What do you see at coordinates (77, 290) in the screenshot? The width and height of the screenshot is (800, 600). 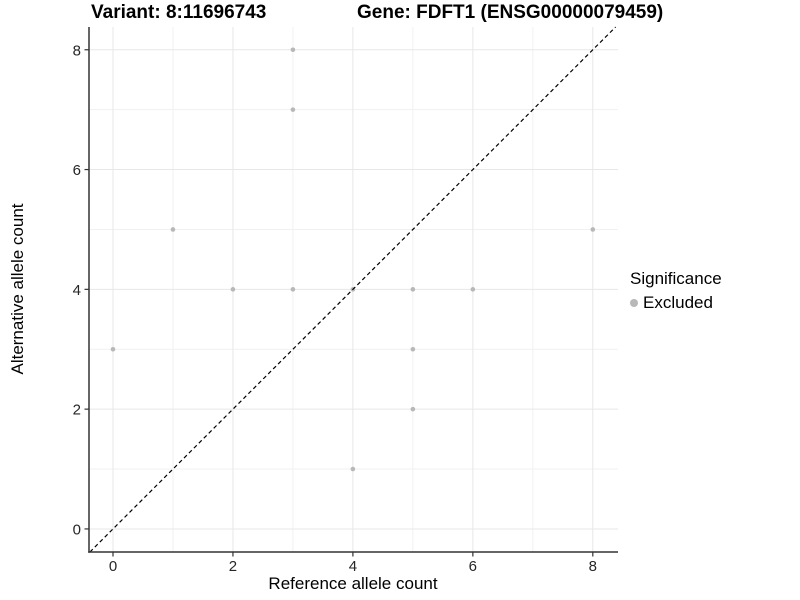 I see `y-tick-label: 4` at bounding box center [77, 290].